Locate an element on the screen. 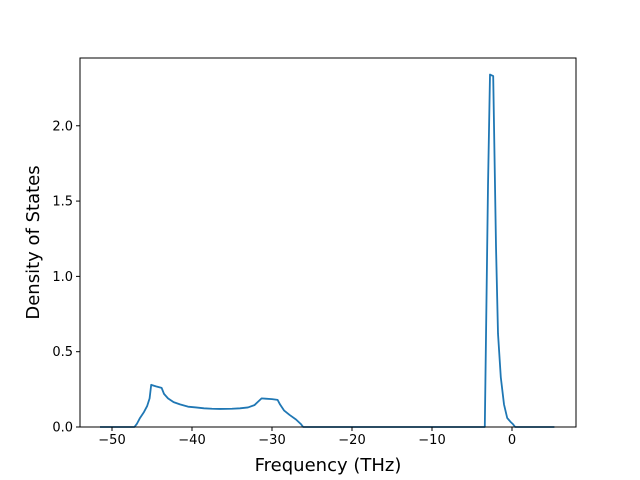 This screenshot has height=480, width=640. x-axis-title: Frequency (THz) is located at coordinates (328, 465).